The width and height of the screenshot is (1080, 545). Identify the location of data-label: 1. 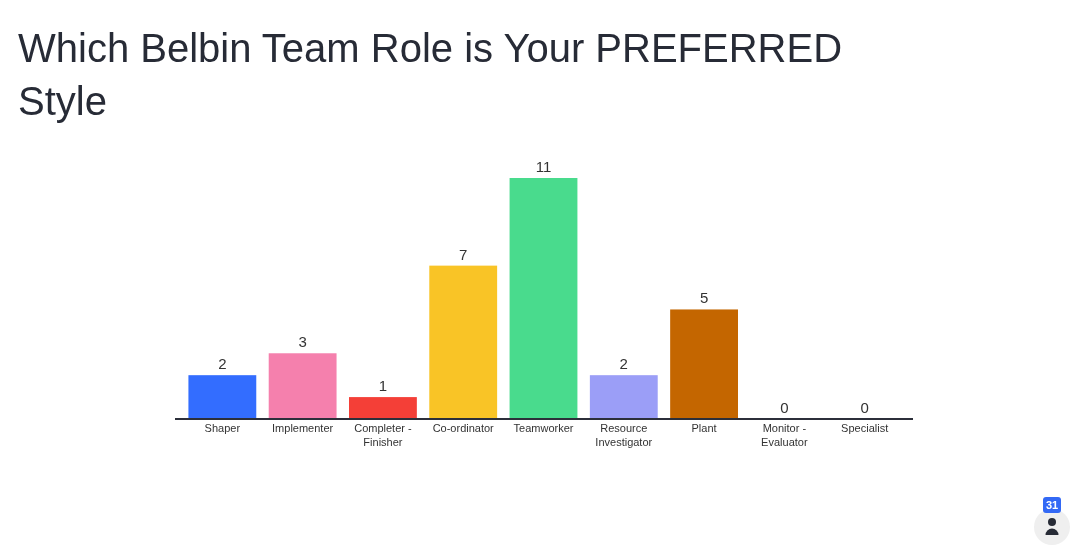
(383, 386).